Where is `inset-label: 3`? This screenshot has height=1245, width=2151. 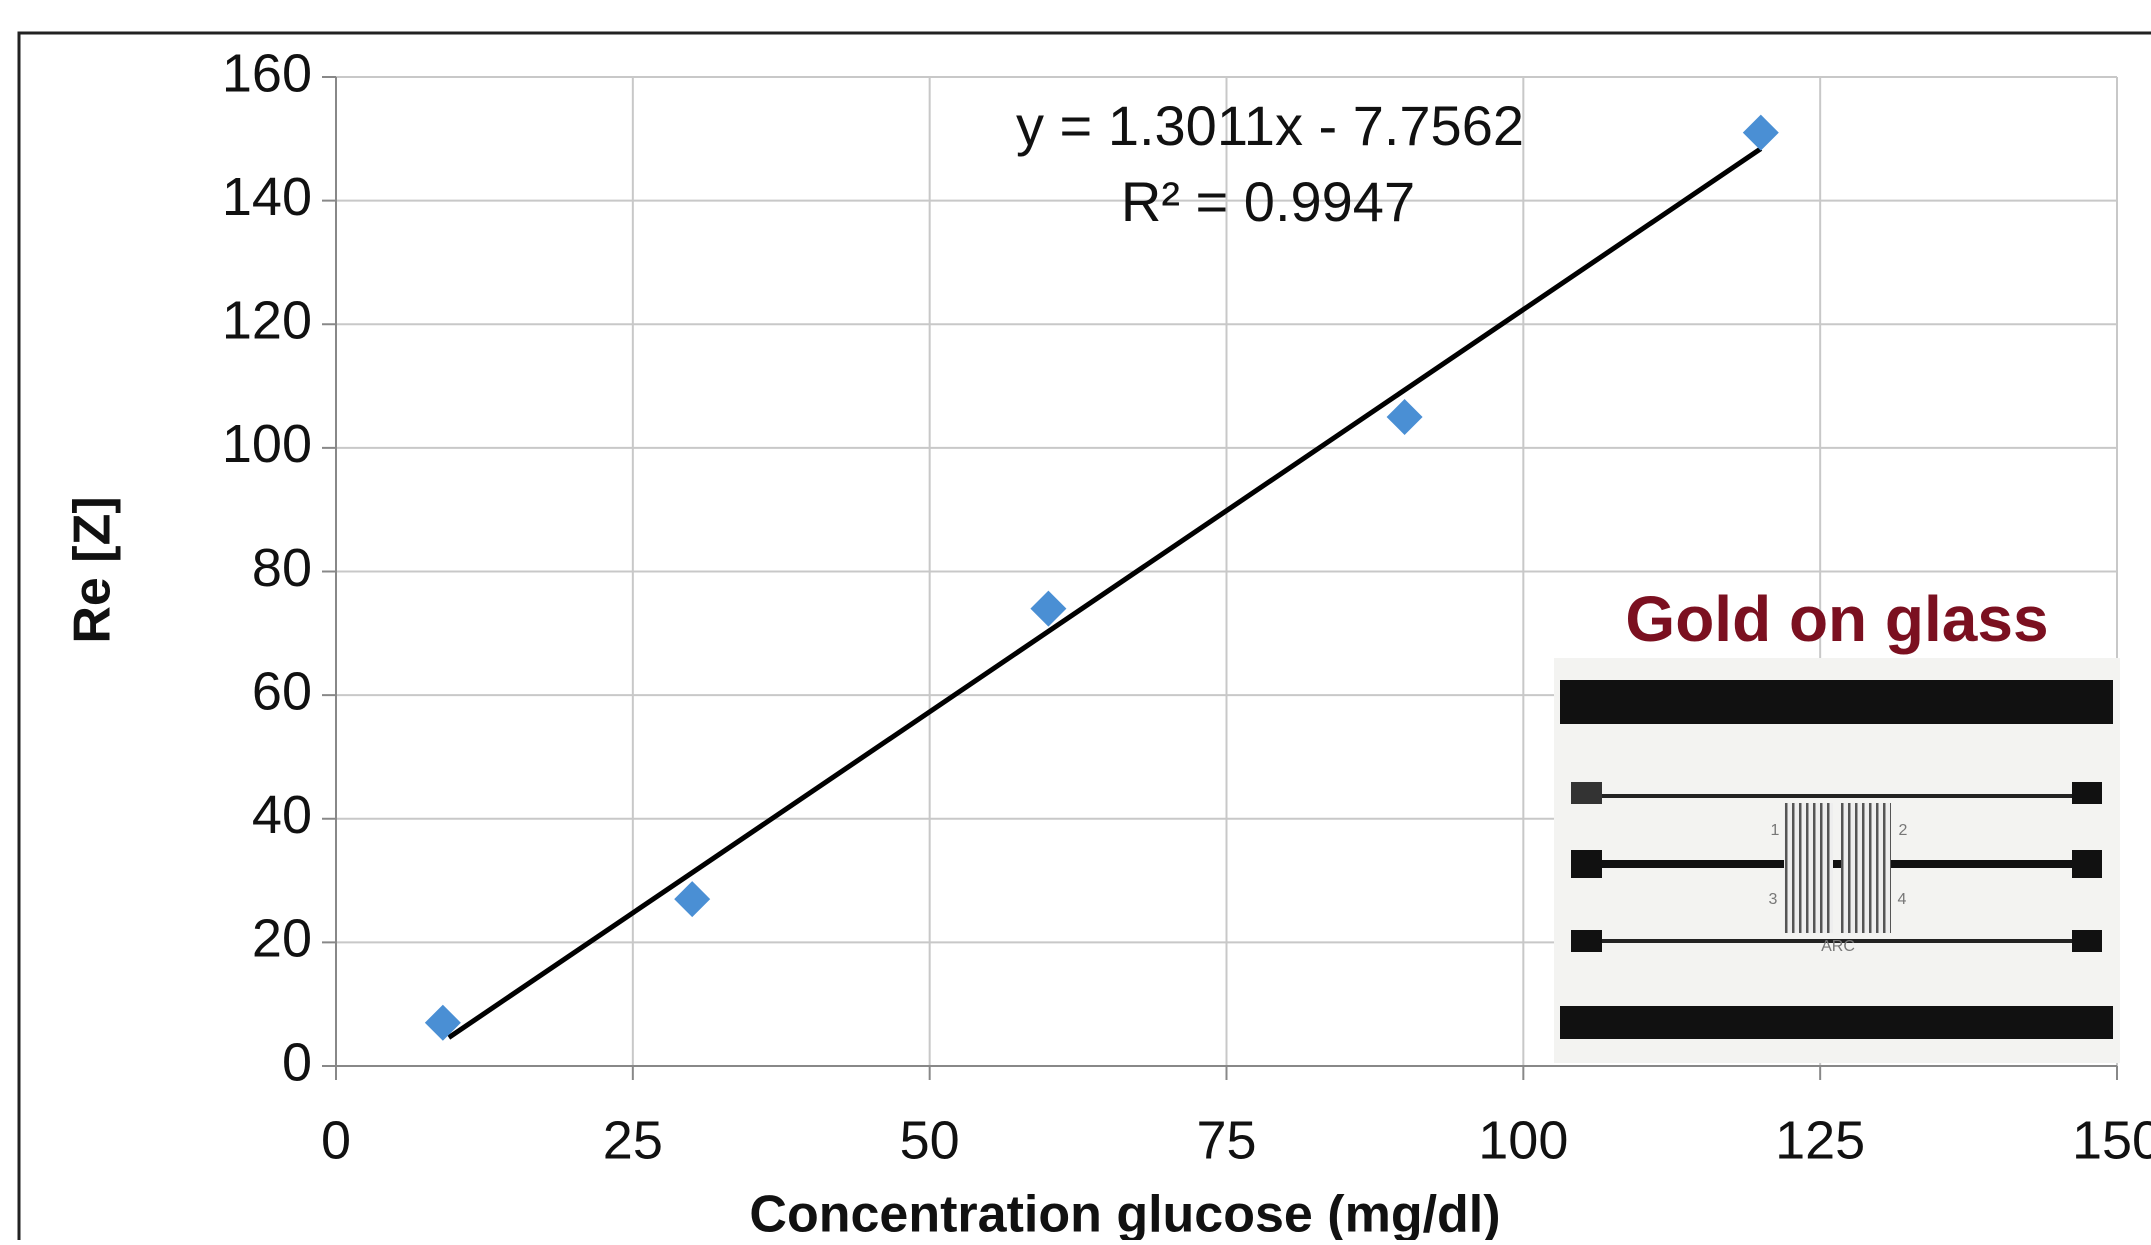
inset-label: 3 is located at coordinates (1773, 899).